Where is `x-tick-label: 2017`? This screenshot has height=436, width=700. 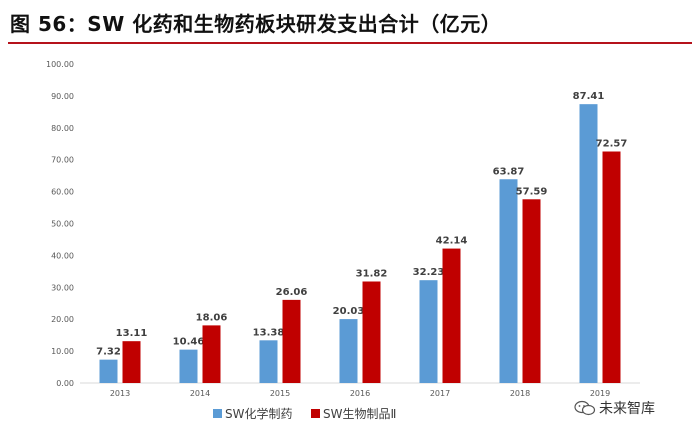 x-tick-label: 2017 is located at coordinates (440, 393).